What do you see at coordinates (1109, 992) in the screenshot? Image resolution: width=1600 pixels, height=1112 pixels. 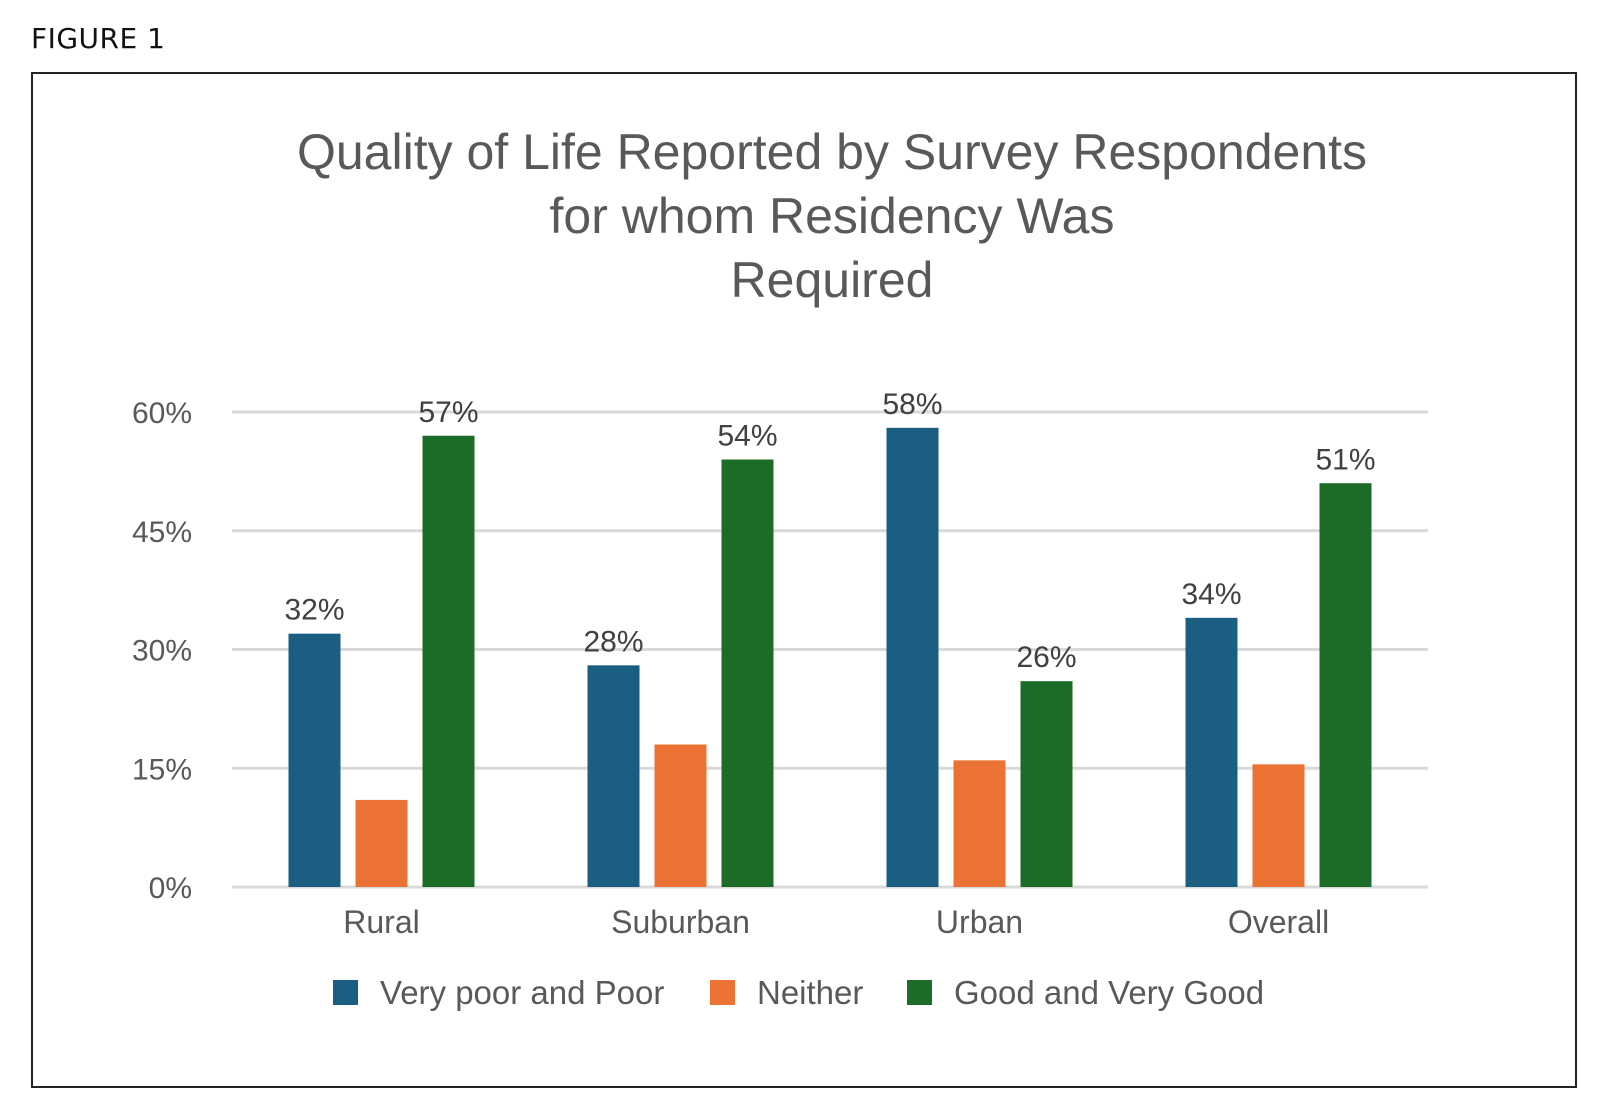 I see `legend-label: Good and Very Good` at bounding box center [1109, 992].